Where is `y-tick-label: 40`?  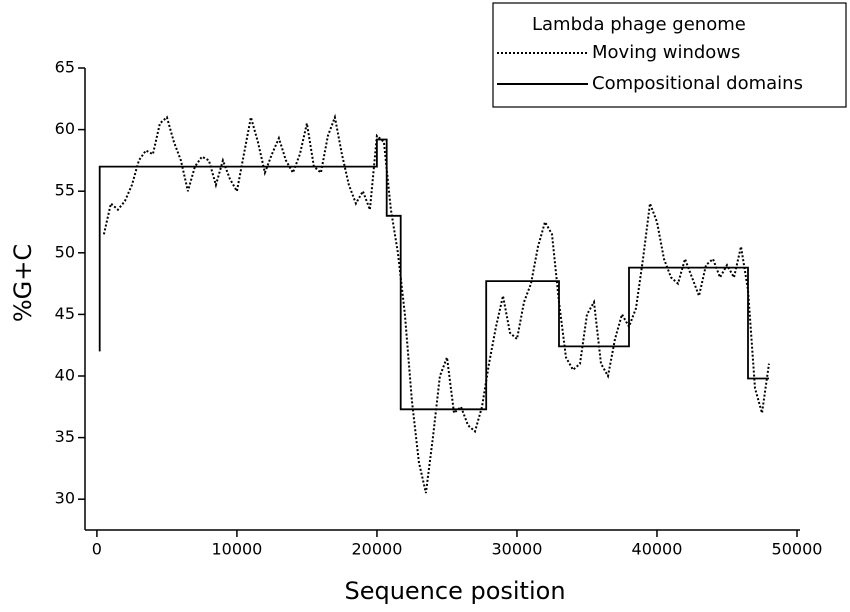
y-tick-label: 40 is located at coordinates (65, 375).